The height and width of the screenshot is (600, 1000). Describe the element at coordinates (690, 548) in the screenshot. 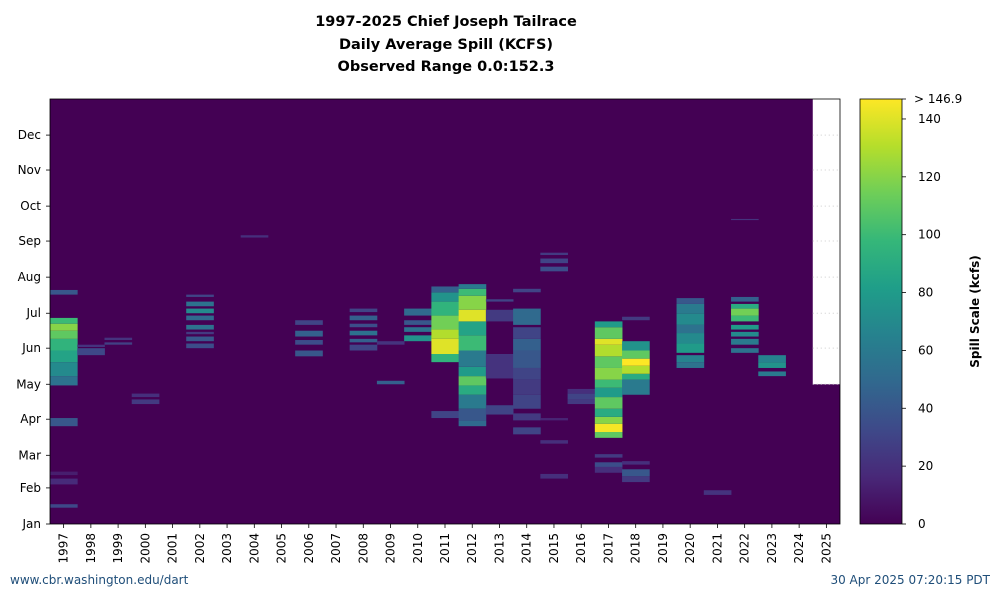

I see `x-tick-label: 2020` at that location.